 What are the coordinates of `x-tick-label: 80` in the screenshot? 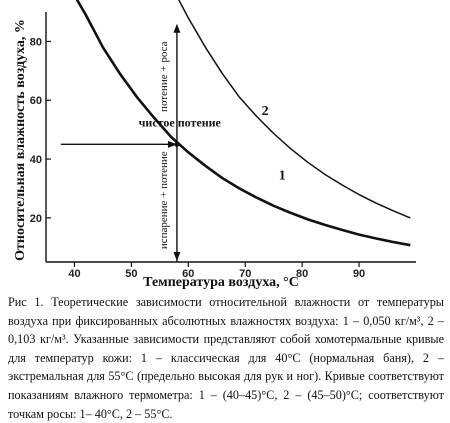 It's located at (302, 274).